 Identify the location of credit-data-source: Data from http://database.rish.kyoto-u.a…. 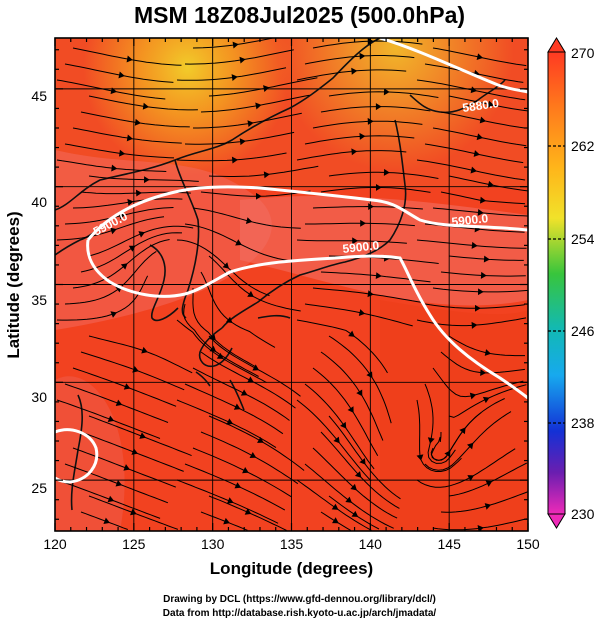
(299, 613).